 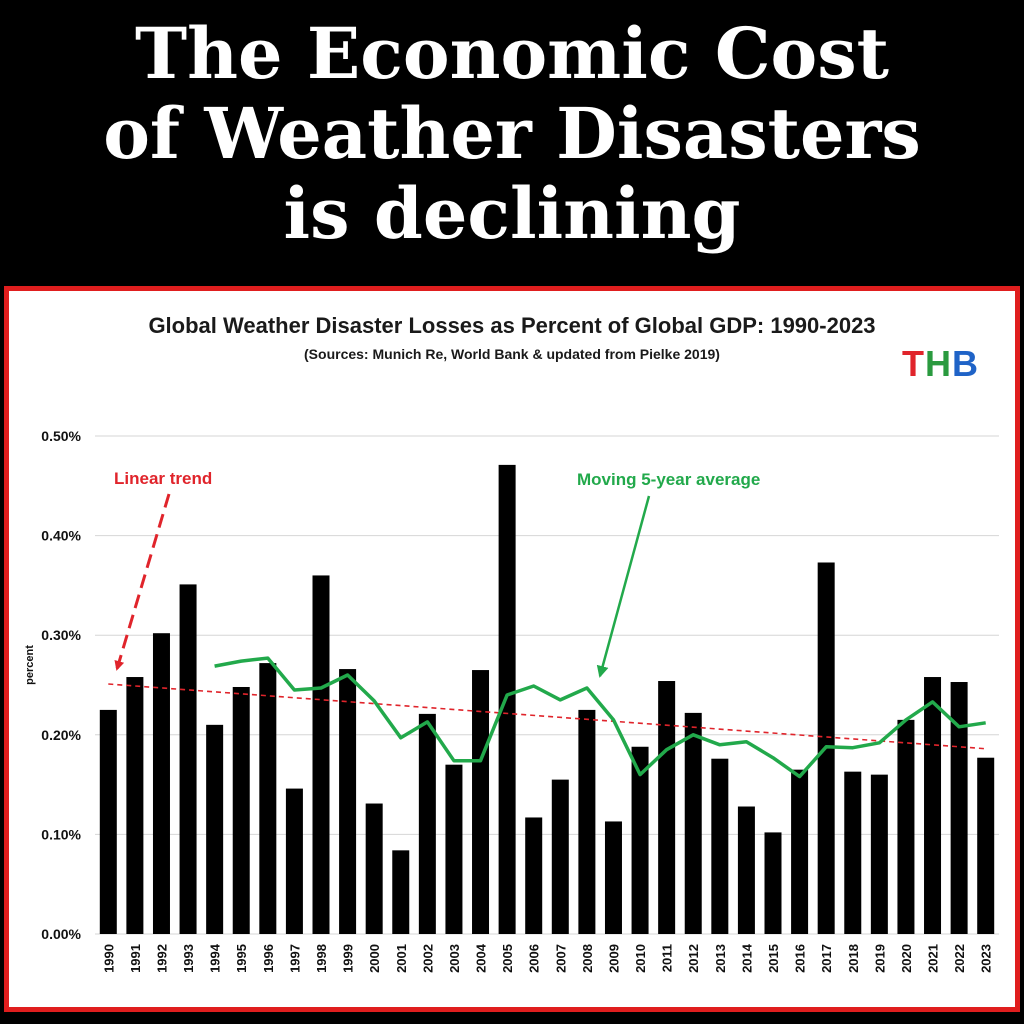 I want to click on bar-1994, so click(x=215, y=829).